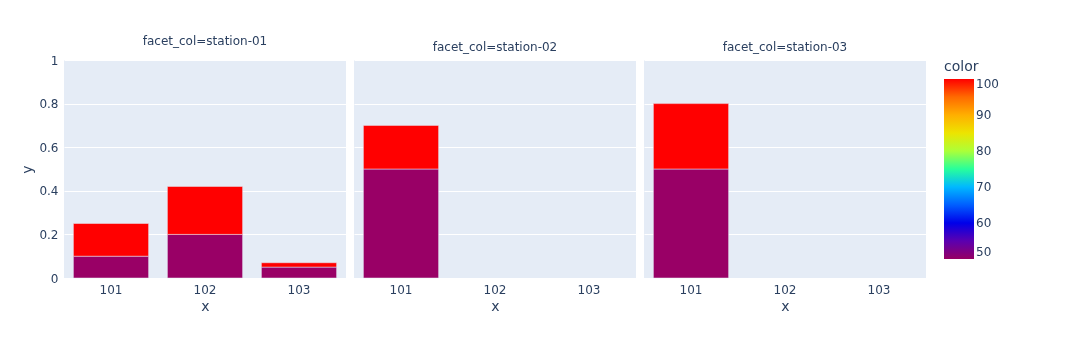 The height and width of the screenshot is (360, 1073). What do you see at coordinates (961, 66) in the screenshot?
I see `color-bar-title: color` at bounding box center [961, 66].